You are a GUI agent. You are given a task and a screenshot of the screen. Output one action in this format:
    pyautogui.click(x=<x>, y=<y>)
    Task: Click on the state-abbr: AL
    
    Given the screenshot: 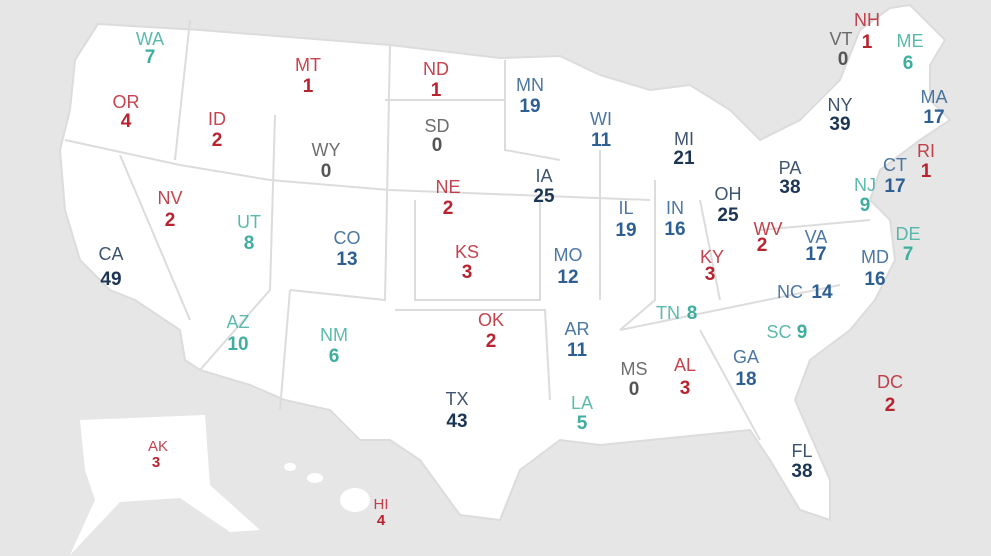 What is the action you would take?
    pyautogui.click(x=685, y=365)
    